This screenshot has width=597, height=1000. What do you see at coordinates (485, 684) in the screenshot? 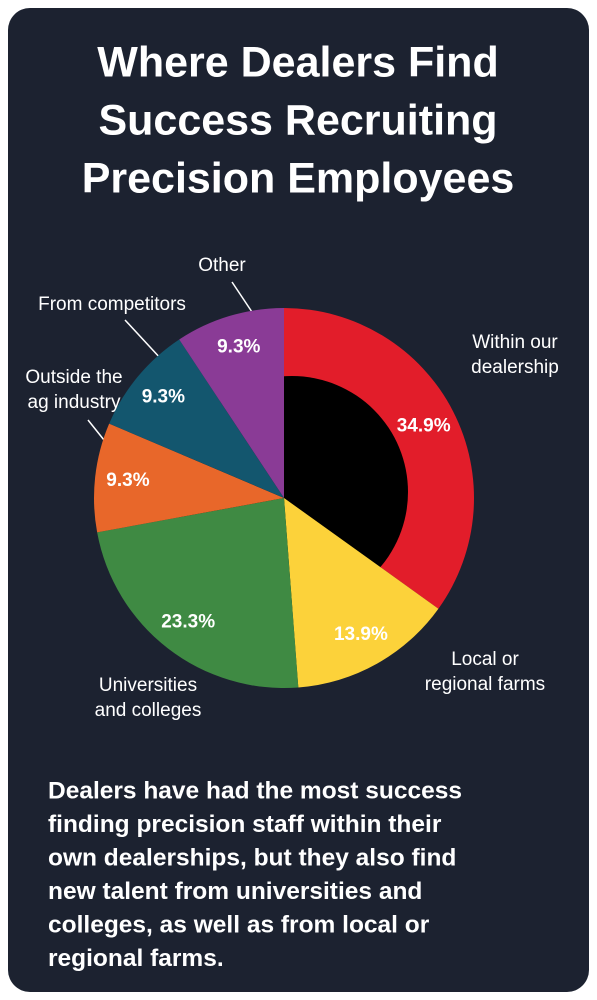
I see `category-label: regional farms` at bounding box center [485, 684].